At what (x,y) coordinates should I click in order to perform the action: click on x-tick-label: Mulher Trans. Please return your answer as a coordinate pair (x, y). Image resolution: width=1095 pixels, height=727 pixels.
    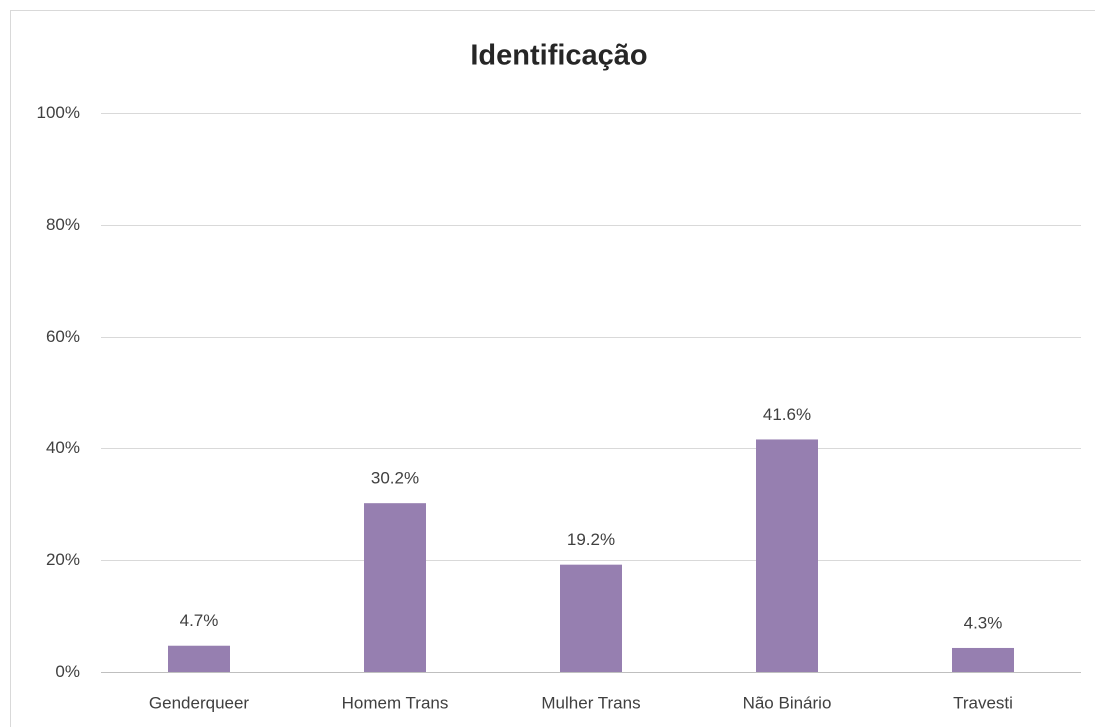
    Looking at the image, I should click on (590, 702).